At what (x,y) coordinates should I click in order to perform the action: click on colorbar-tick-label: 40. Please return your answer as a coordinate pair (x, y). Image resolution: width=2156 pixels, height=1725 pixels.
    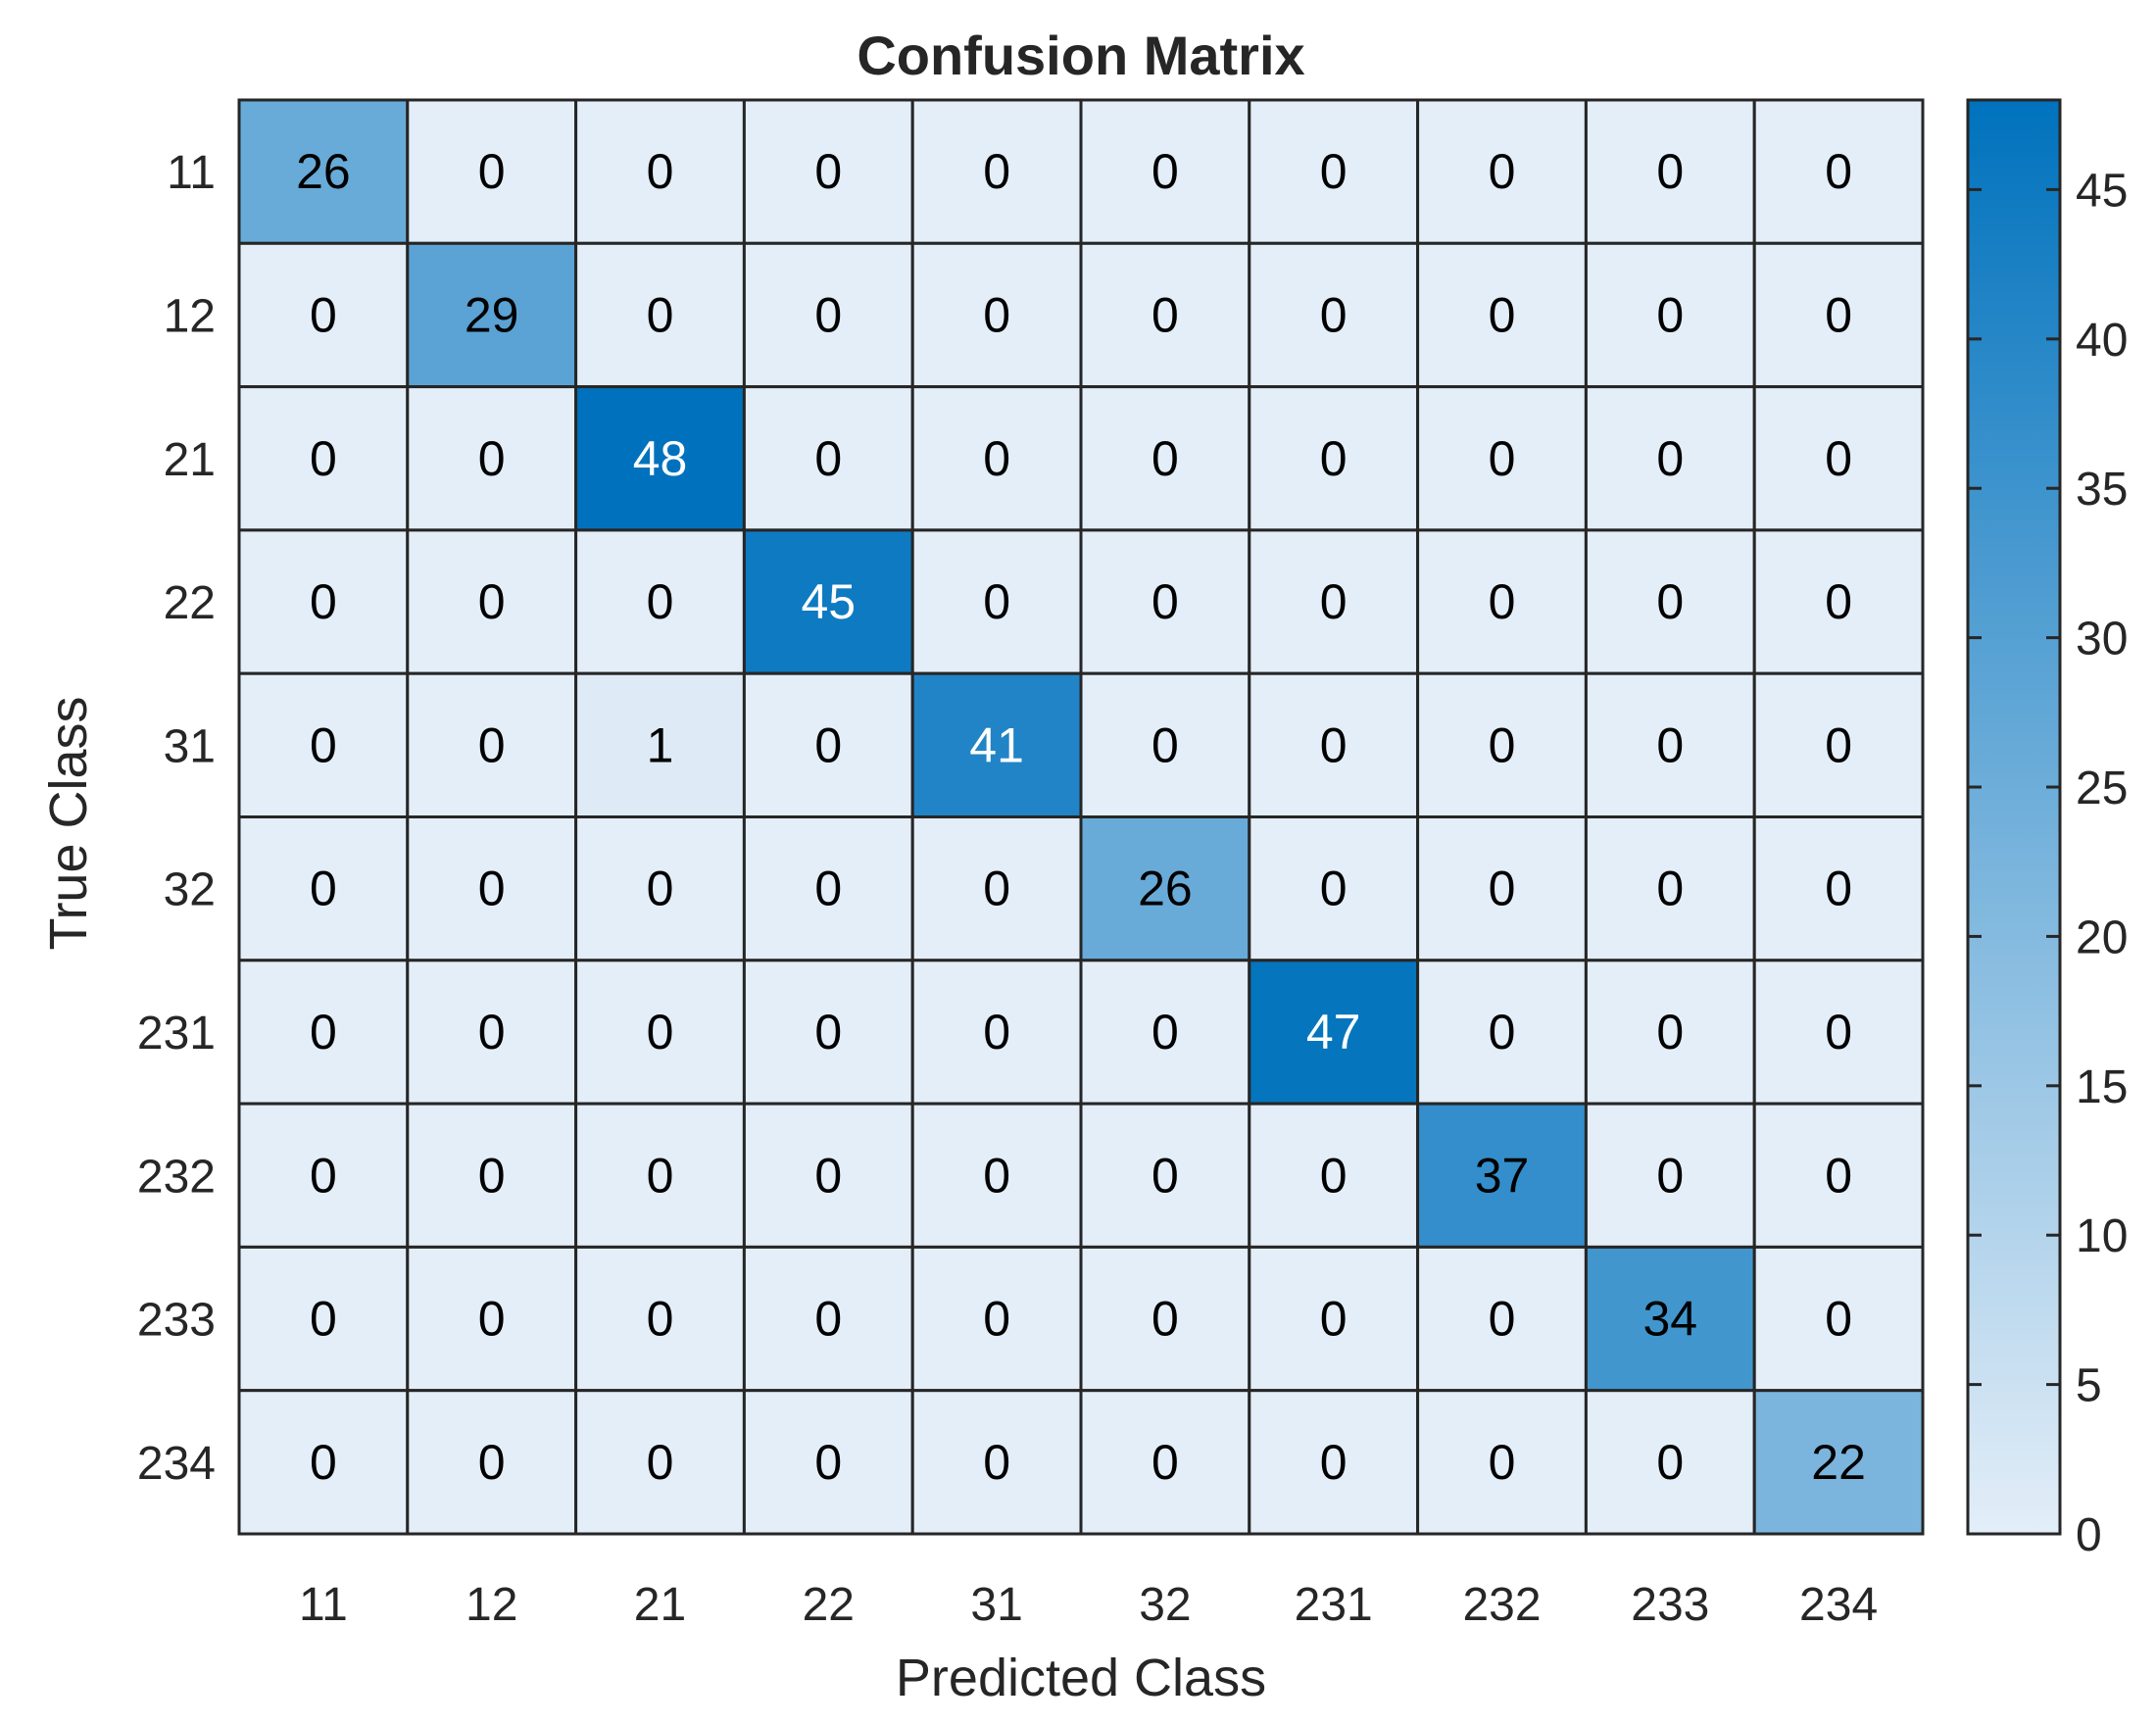
    Looking at the image, I should click on (2102, 341).